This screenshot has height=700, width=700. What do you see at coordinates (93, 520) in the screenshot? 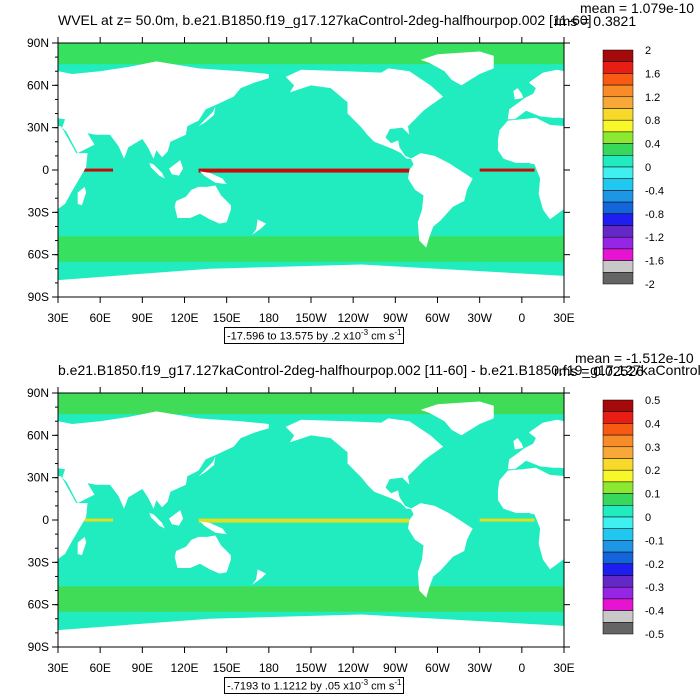
I see `equatorial-band-indian` at bounding box center [93, 520].